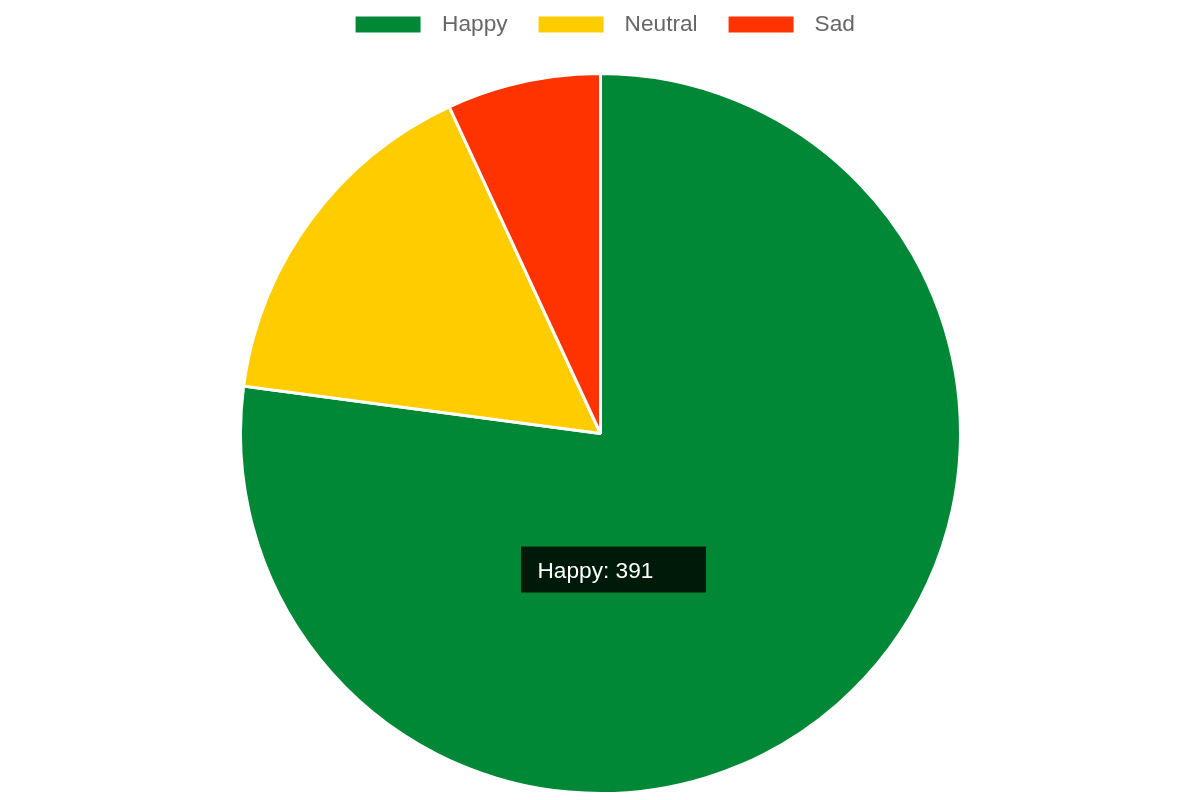 This screenshot has height=800, width=1200. What do you see at coordinates (661, 23) in the screenshot?
I see `legend-label: Neutral` at bounding box center [661, 23].